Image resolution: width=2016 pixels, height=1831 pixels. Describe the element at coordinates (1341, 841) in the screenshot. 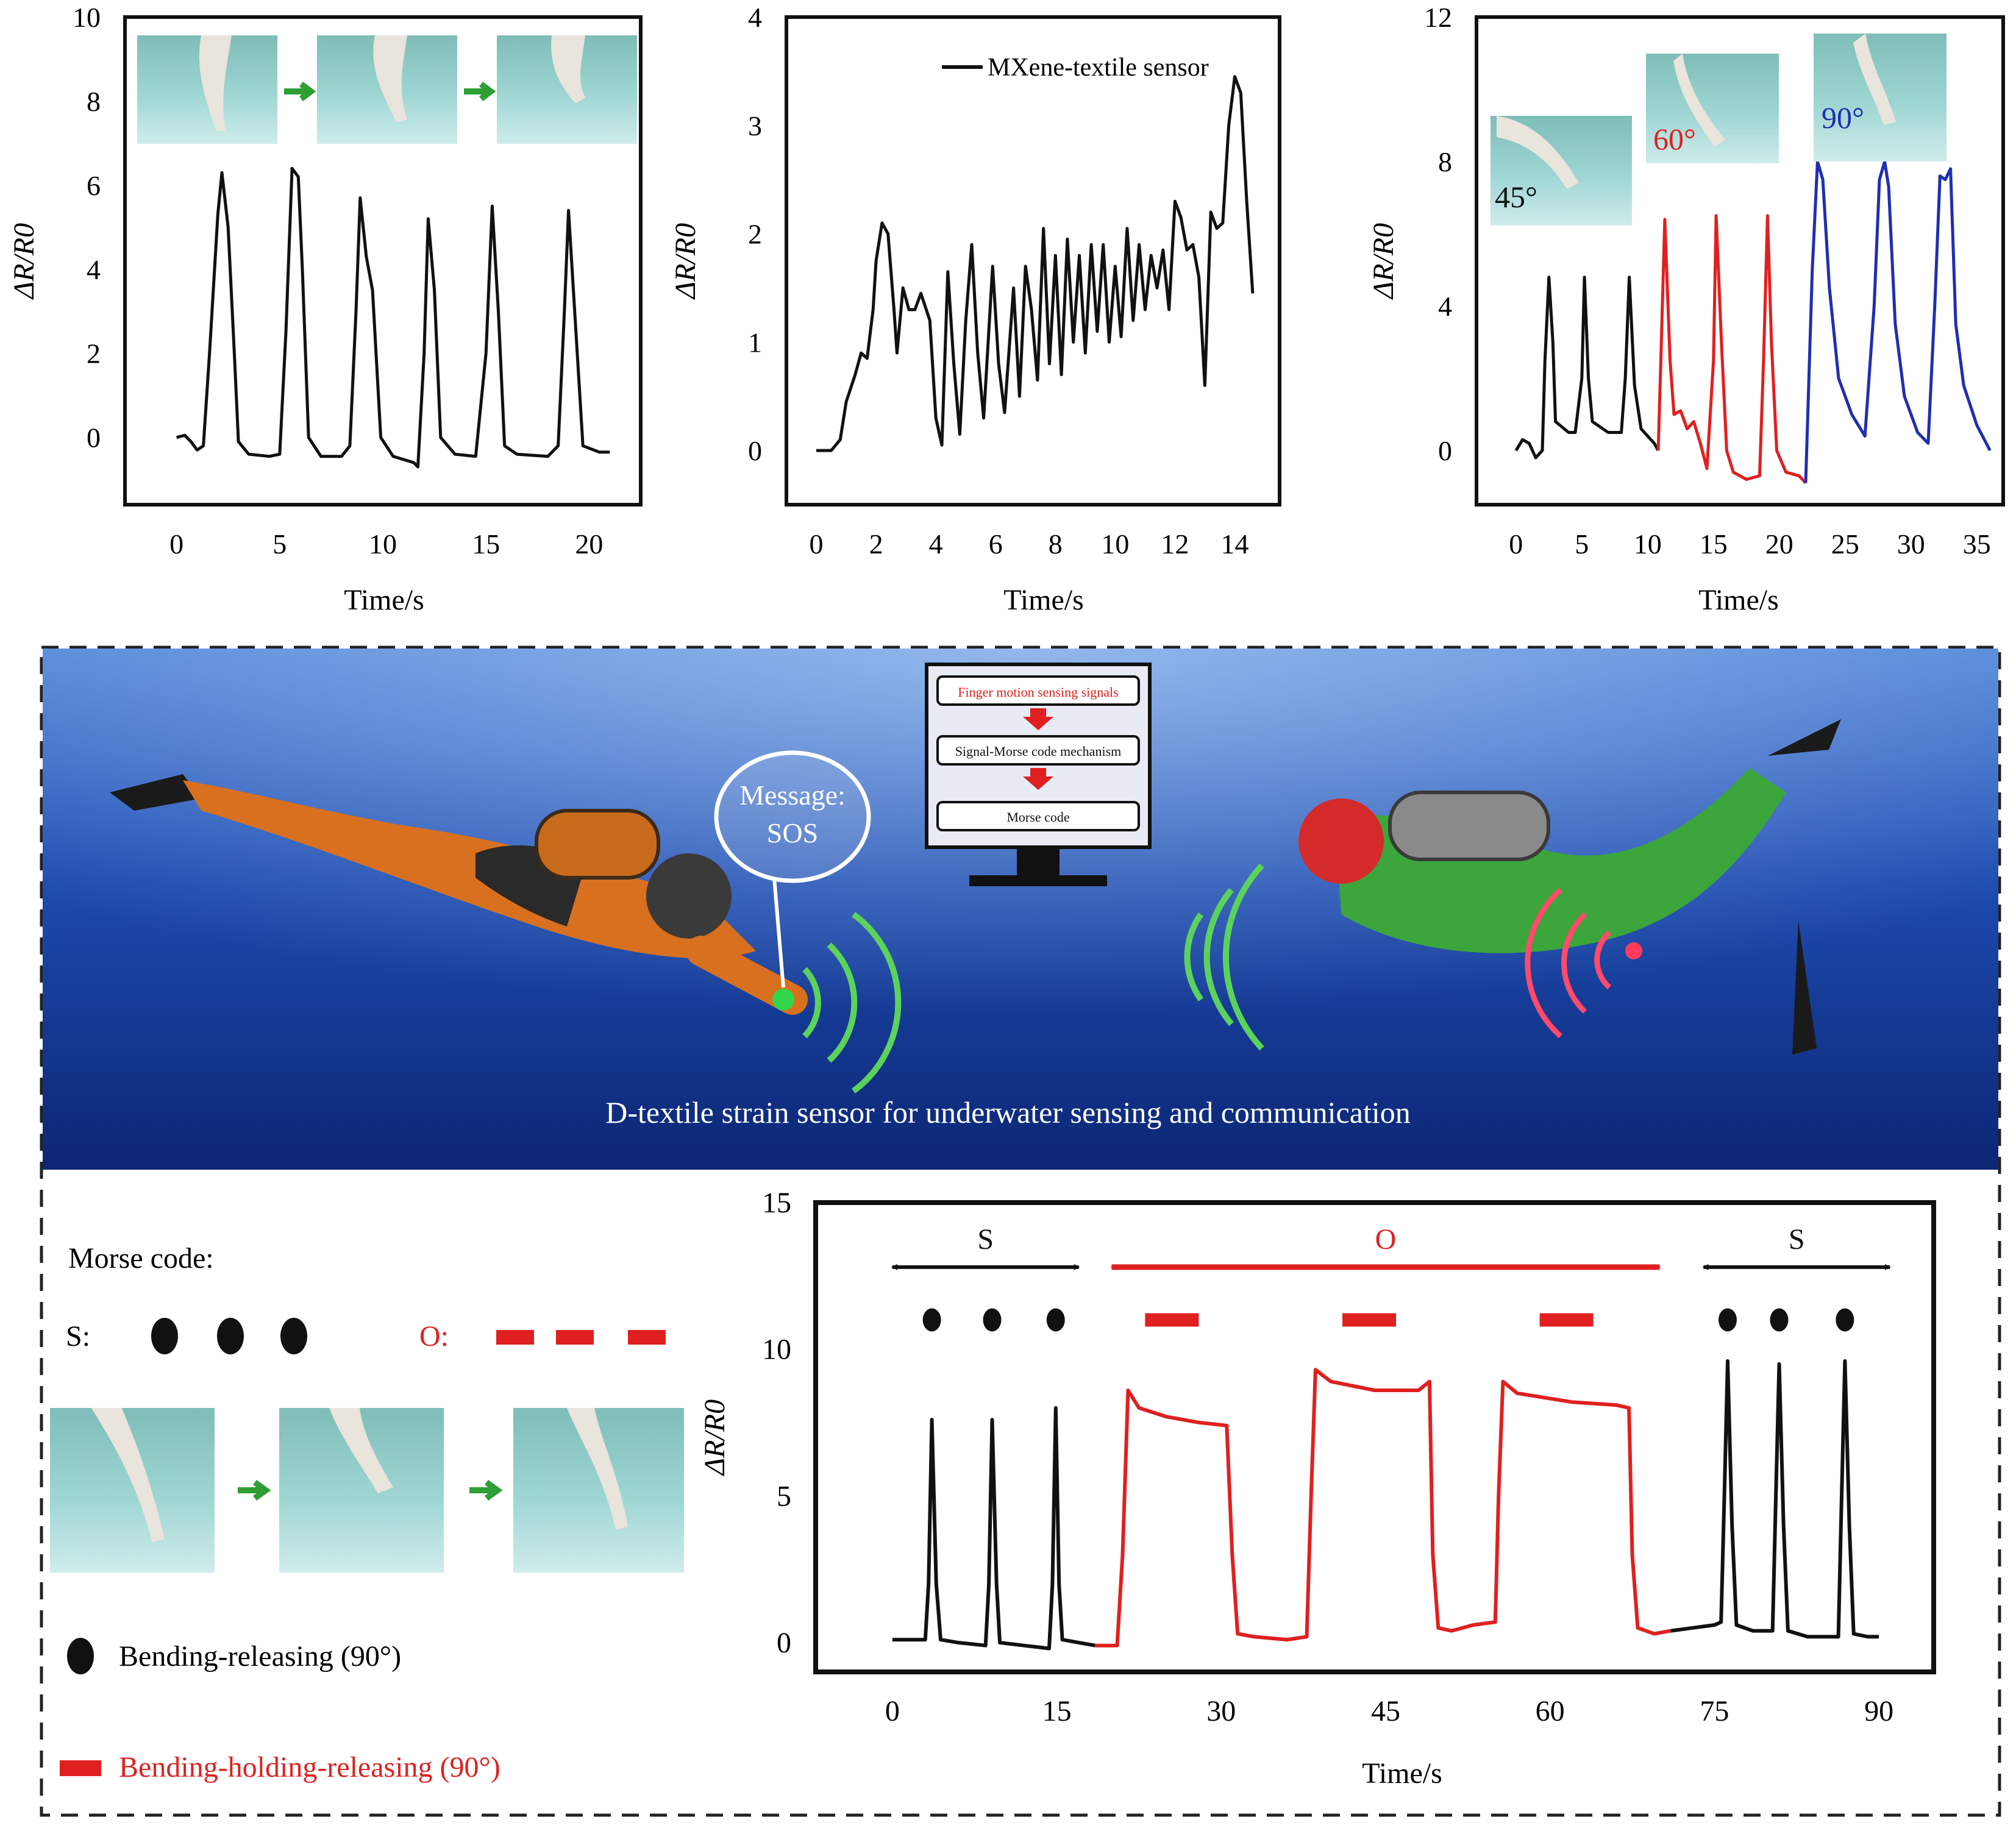

I see `diver-head` at that location.